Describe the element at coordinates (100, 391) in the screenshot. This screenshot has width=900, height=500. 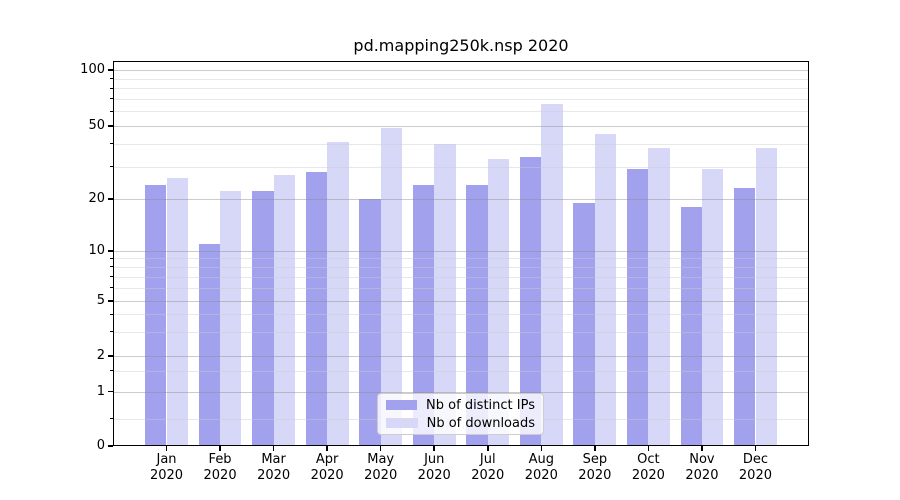
I see `y-tick-label: 1` at that location.